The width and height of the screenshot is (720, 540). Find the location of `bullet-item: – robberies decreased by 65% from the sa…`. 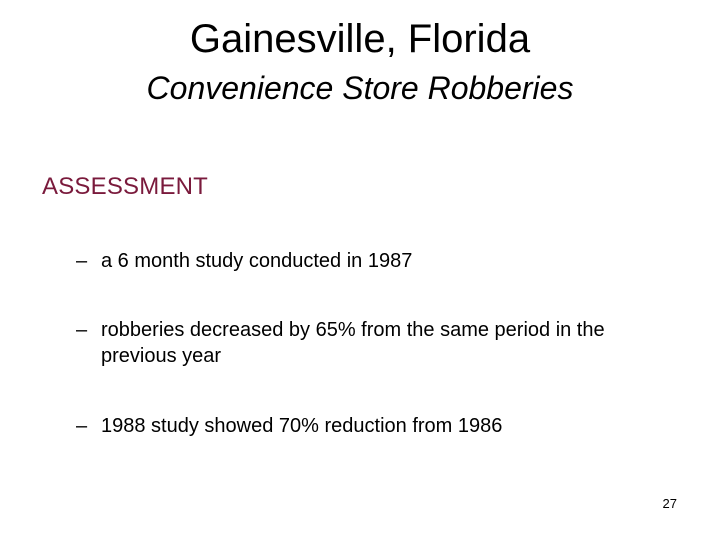

bullet-item: – robberies decreased by 65% from the sa… is located at coordinates (376, 343).